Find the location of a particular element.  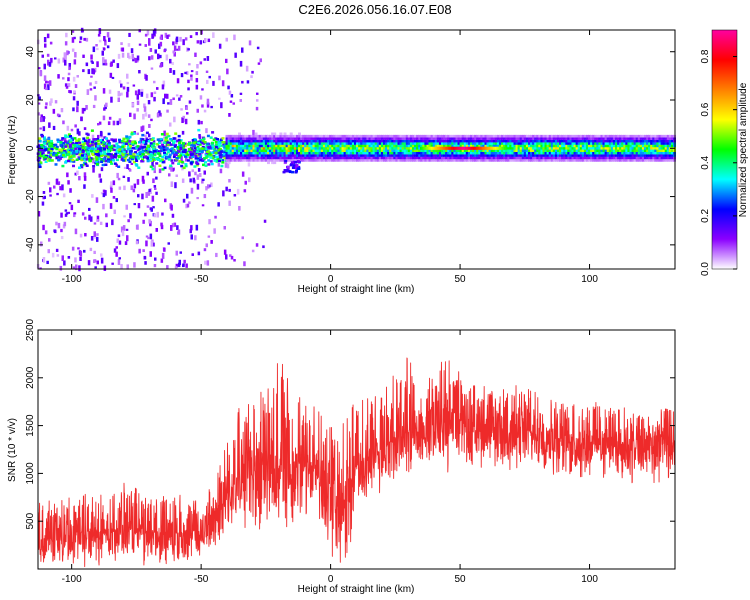

y-tick-label: 0 is located at coordinates (30, 148).